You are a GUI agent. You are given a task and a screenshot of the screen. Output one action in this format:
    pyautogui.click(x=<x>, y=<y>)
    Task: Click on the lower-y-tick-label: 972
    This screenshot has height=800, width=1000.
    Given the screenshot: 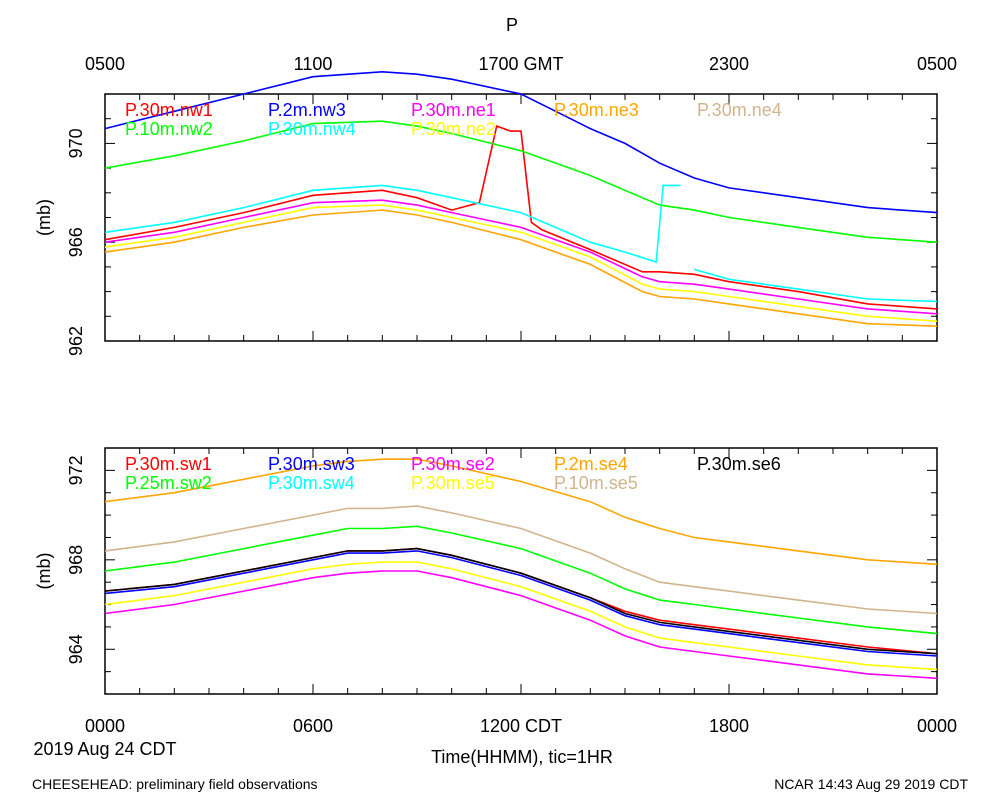 What is the action you would take?
    pyautogui.click(x=76, y=470)
    